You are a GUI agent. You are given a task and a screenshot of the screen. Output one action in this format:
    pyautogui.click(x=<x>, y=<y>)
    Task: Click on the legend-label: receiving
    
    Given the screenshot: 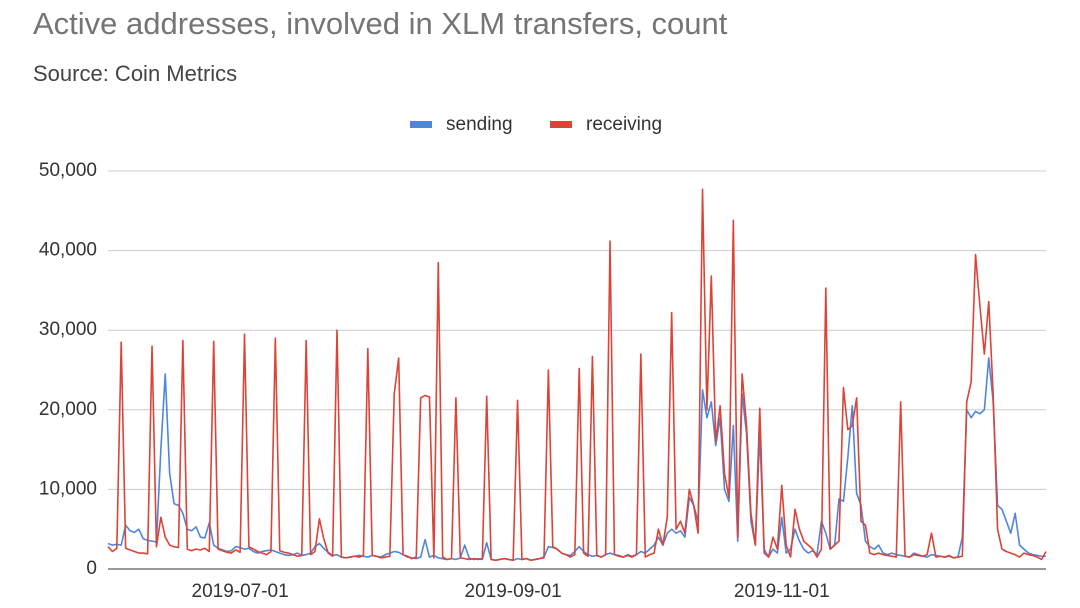 What is the action you would take?
    pyautogui.click(x=624, y=124)
    